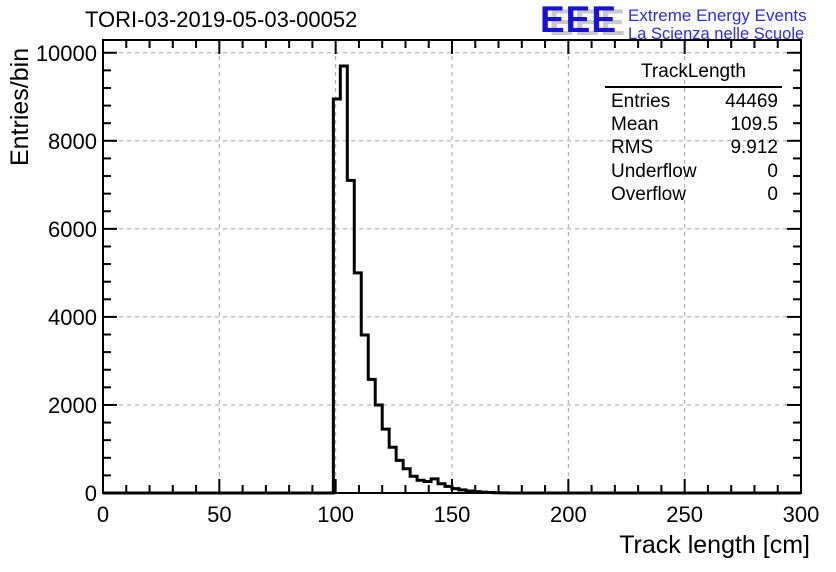 The width and height of the screenshot is (836, 572). Describe the element at coordinates (66, 273) in the screenshot. I see `y-tick-labels: 0 2000 4000 6000 8000 10000` at that location.